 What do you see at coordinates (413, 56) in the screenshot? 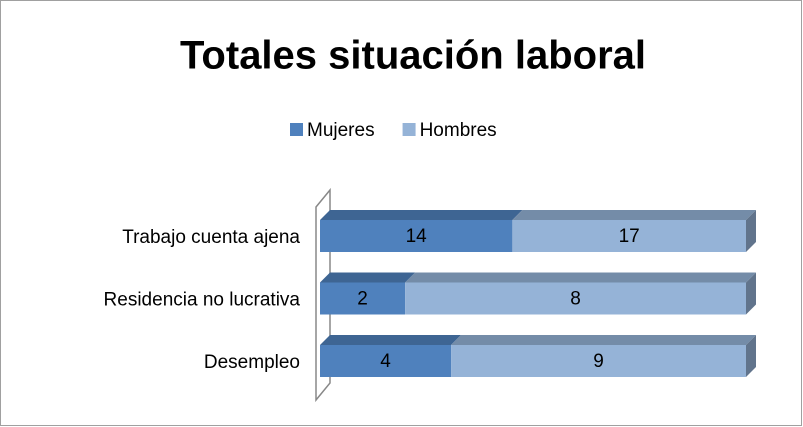
I see `chart-title: Totales situación laboral` at bounding box center [413, 56].